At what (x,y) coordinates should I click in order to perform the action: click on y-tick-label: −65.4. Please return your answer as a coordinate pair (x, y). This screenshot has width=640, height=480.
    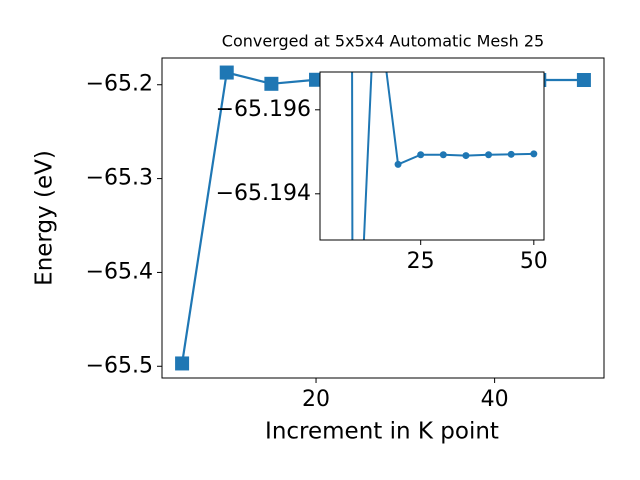
    Looking at the image, I should click on (119, 271).